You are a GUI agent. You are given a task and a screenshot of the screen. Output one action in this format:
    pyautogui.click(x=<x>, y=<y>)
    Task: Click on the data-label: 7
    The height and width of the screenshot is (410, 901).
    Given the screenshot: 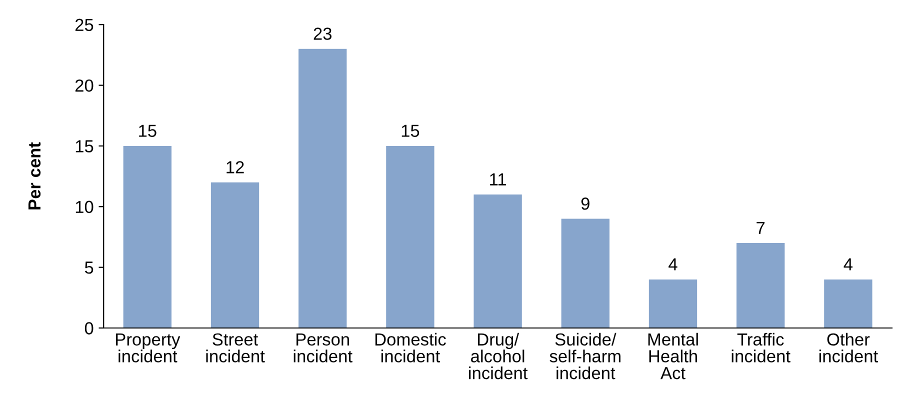 What is the action you would take?
    pyautogui.click(x=760, y=228)
    